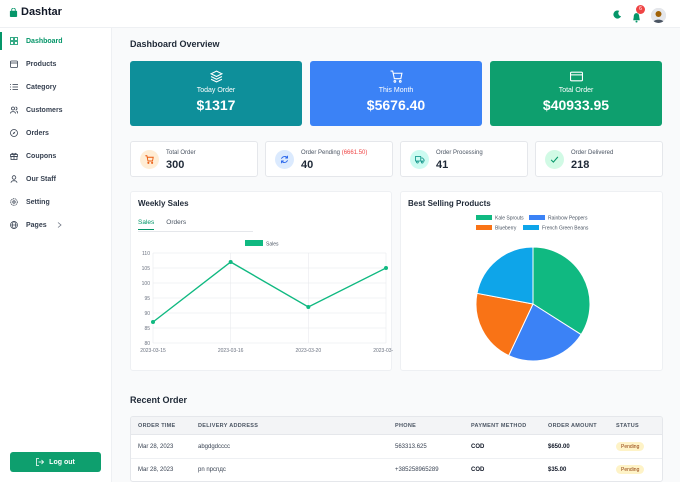 Image resolution: width=680 pixels, height=482 pixels. I want to click on sidebar-item-label: Setting, so click(38, 202).